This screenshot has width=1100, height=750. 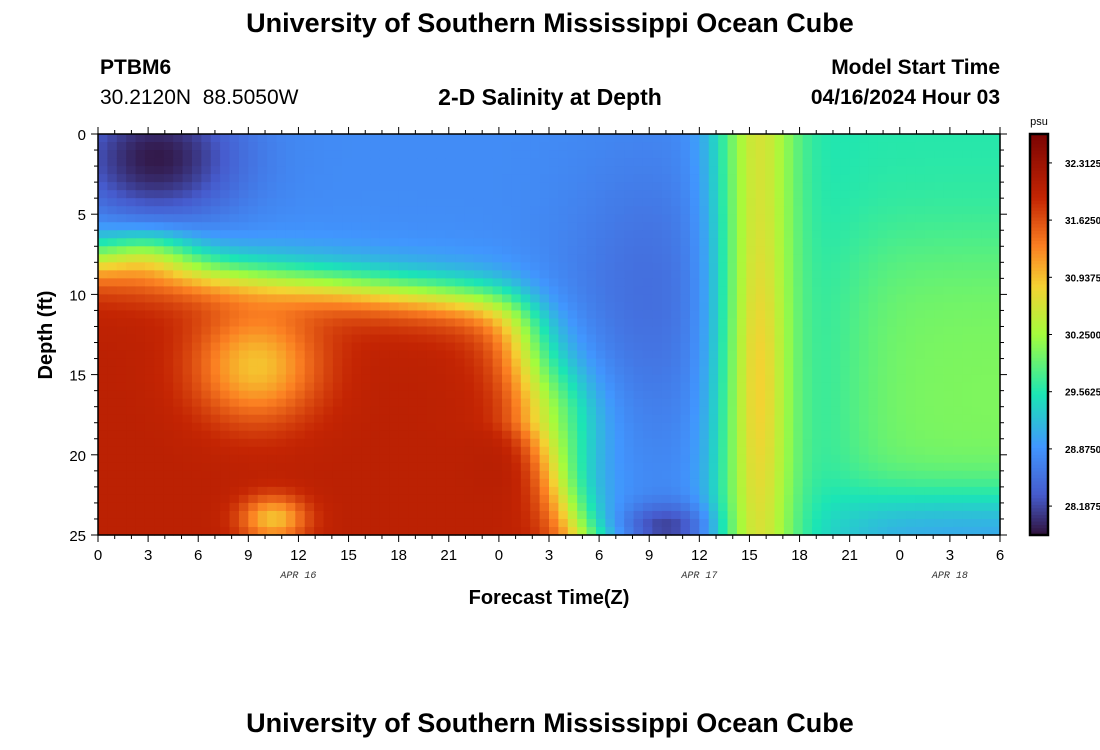 I want to click on x-tick-label: 0, so click(x=900, y=555).